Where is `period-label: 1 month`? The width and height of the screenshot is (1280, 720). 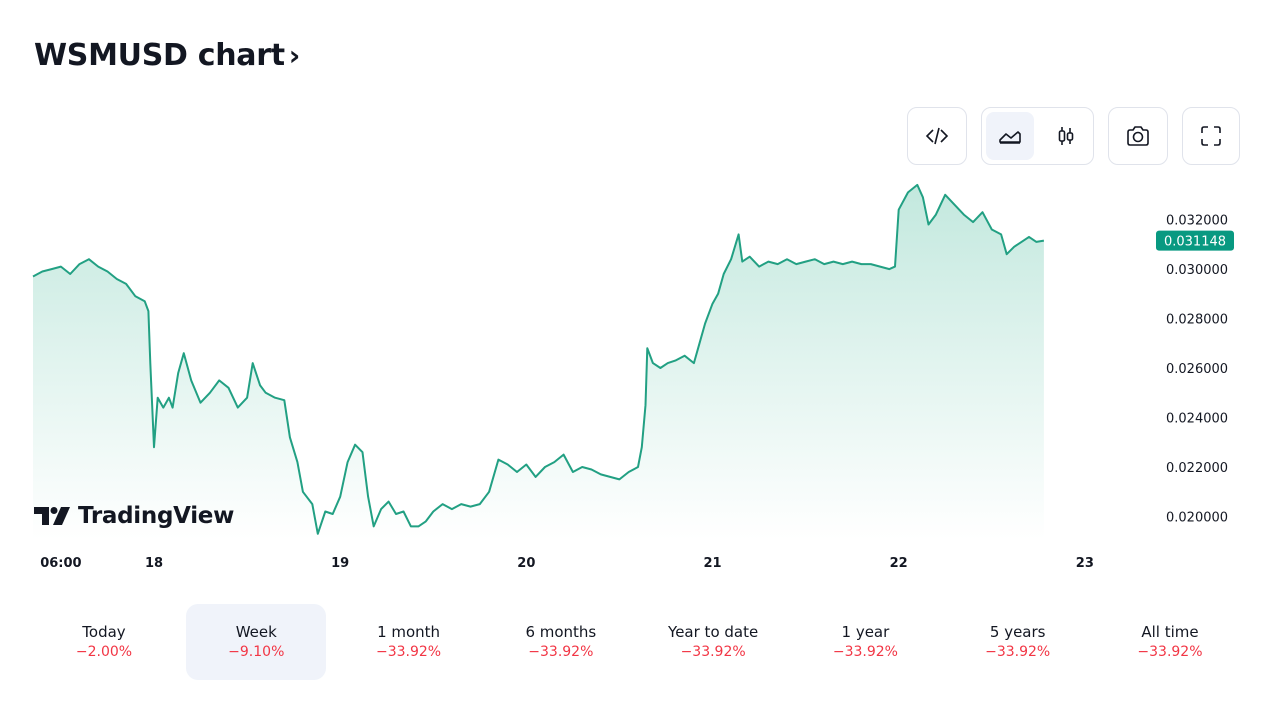 period-label: 1 month is located at coordinates (409, 632).